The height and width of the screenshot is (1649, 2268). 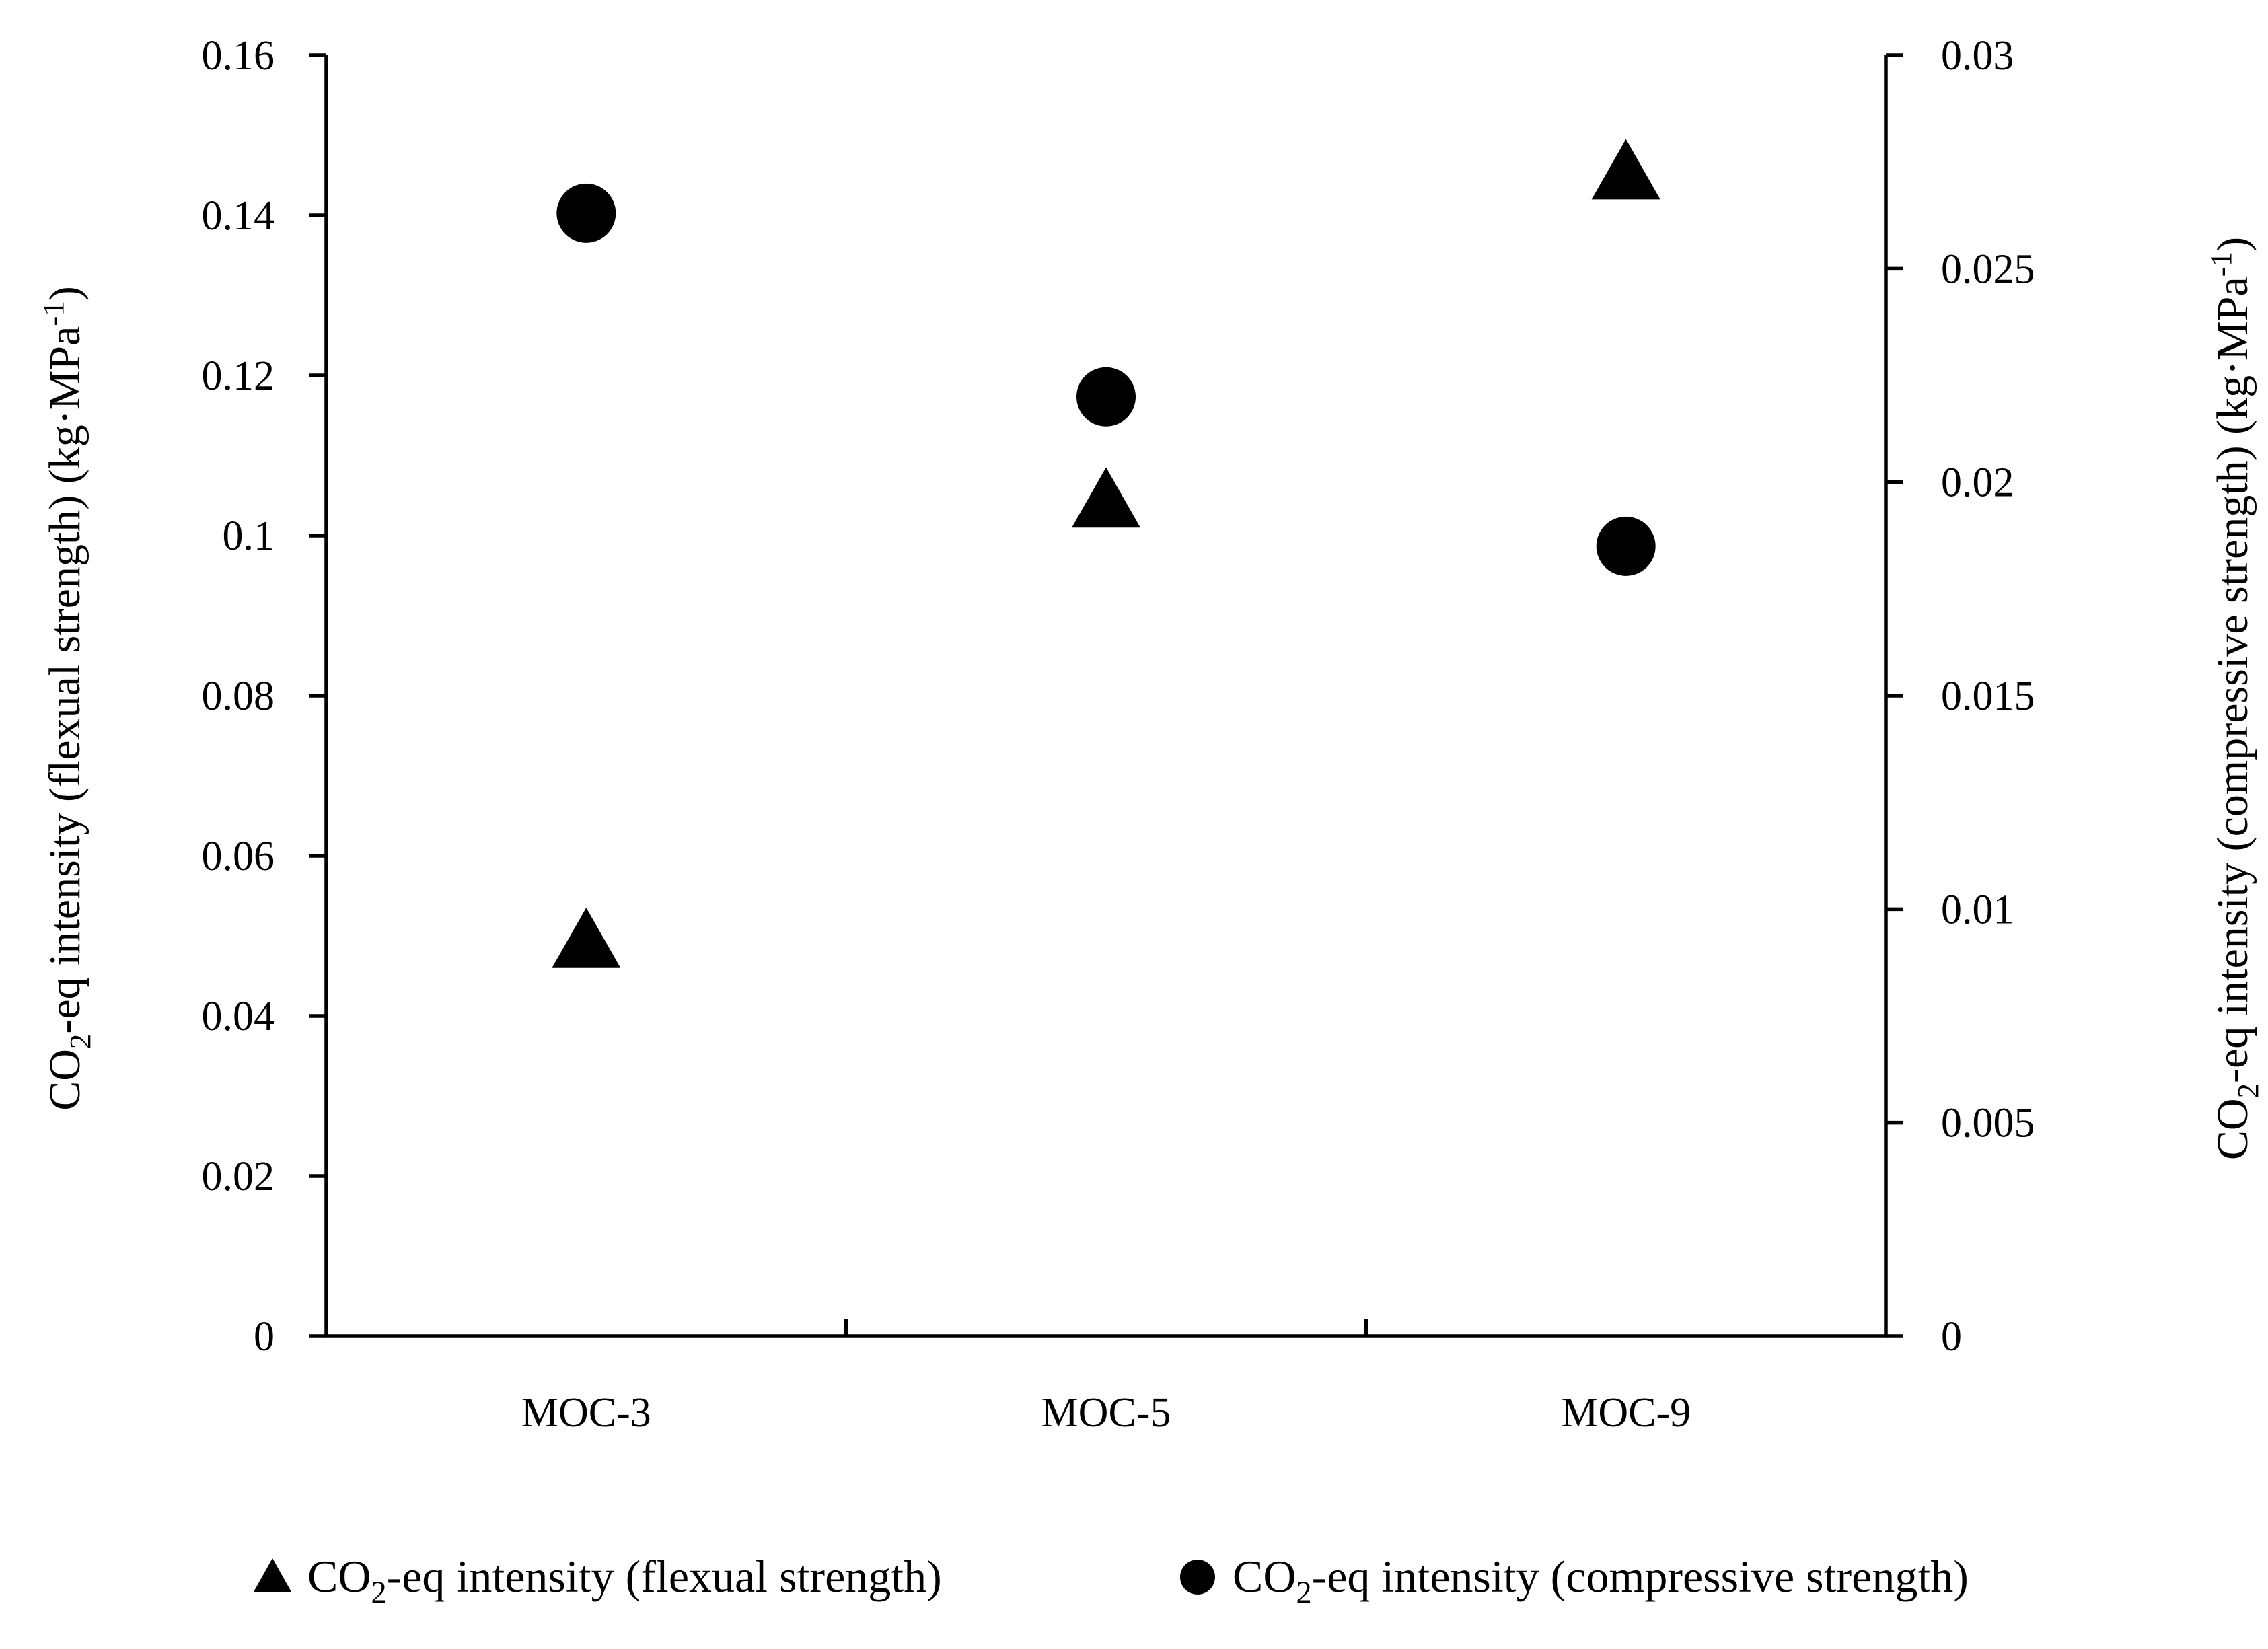 I want to click on right-y-tick-label: 0.01, so click(x=1978, y=910).